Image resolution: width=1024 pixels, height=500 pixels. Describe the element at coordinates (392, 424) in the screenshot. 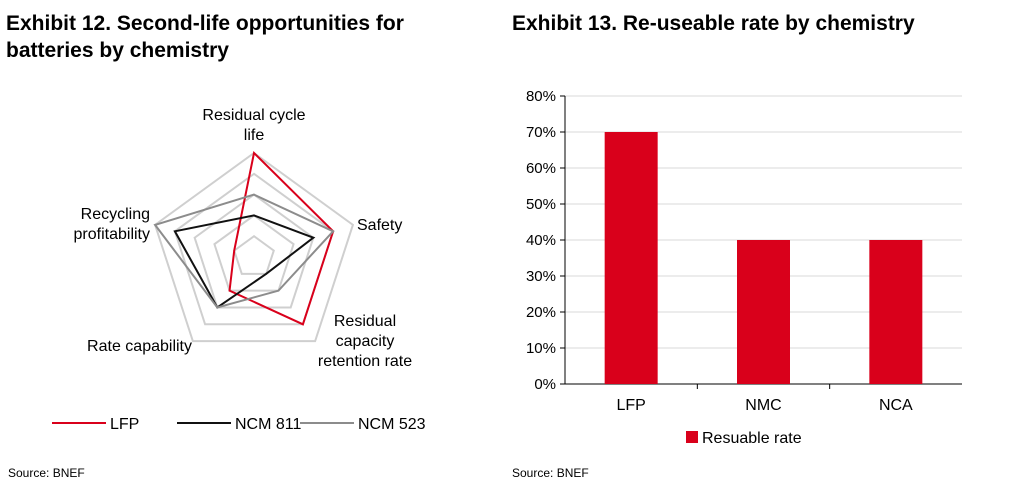

I see `legend-label: NCM 523` at that location.